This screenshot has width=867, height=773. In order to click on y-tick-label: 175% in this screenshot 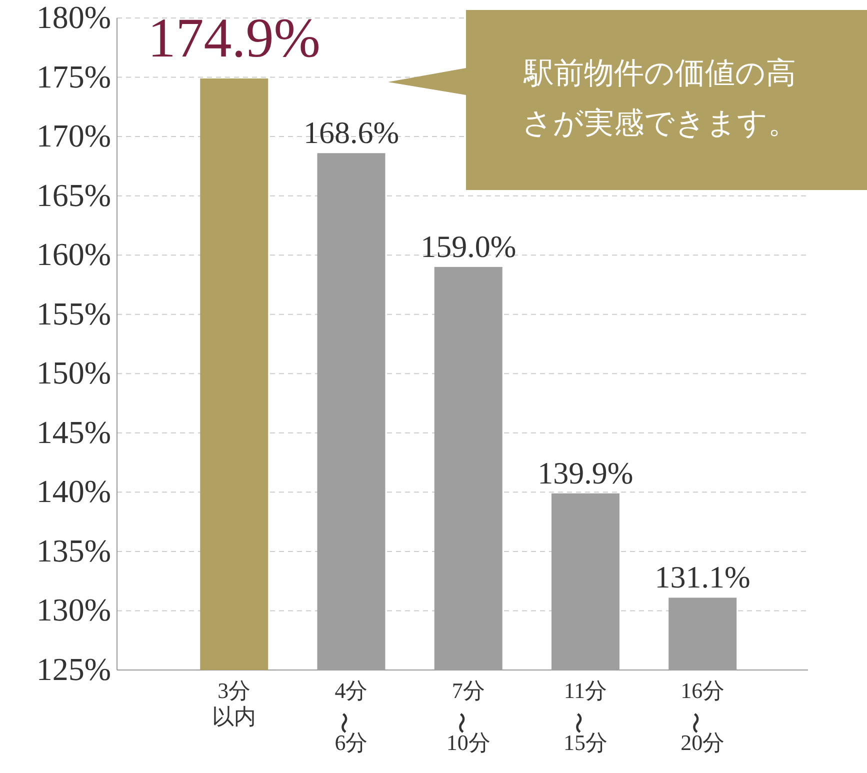, I will do `click(73, 76)`.